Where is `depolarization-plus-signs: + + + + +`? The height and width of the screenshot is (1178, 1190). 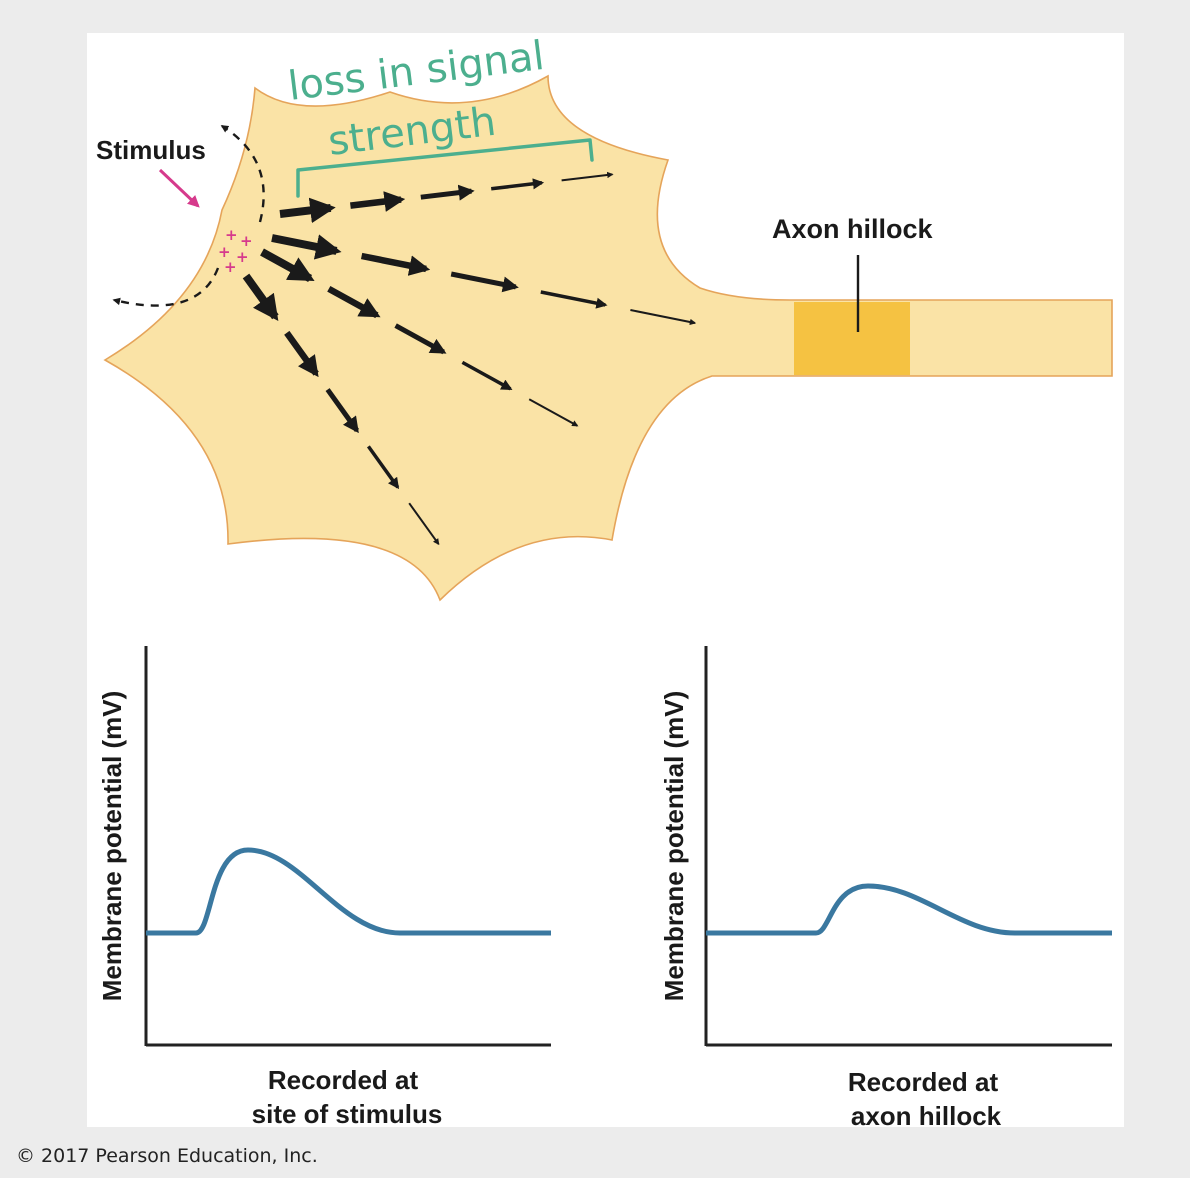 depolarization-plus-signs: + + + + + is located at coordinates (235, 251).